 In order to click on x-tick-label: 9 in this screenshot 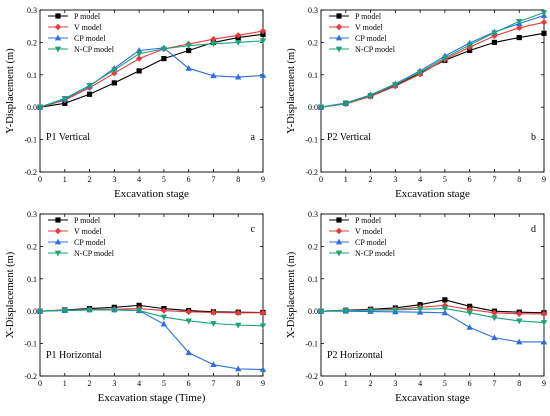, I will do `click(544, 179)`.